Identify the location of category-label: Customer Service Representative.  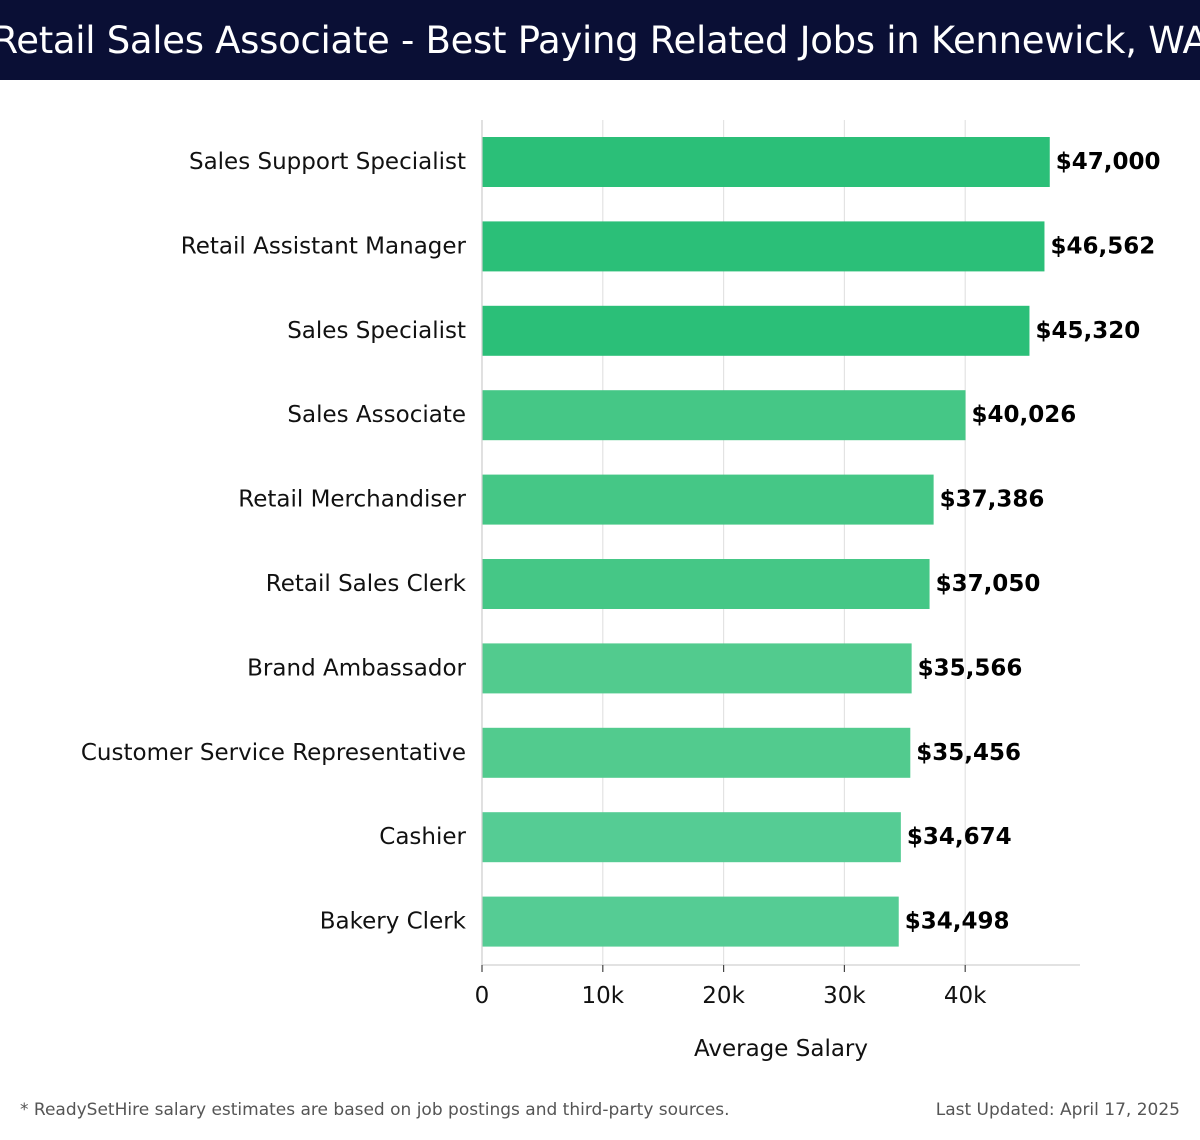
(273, 753).